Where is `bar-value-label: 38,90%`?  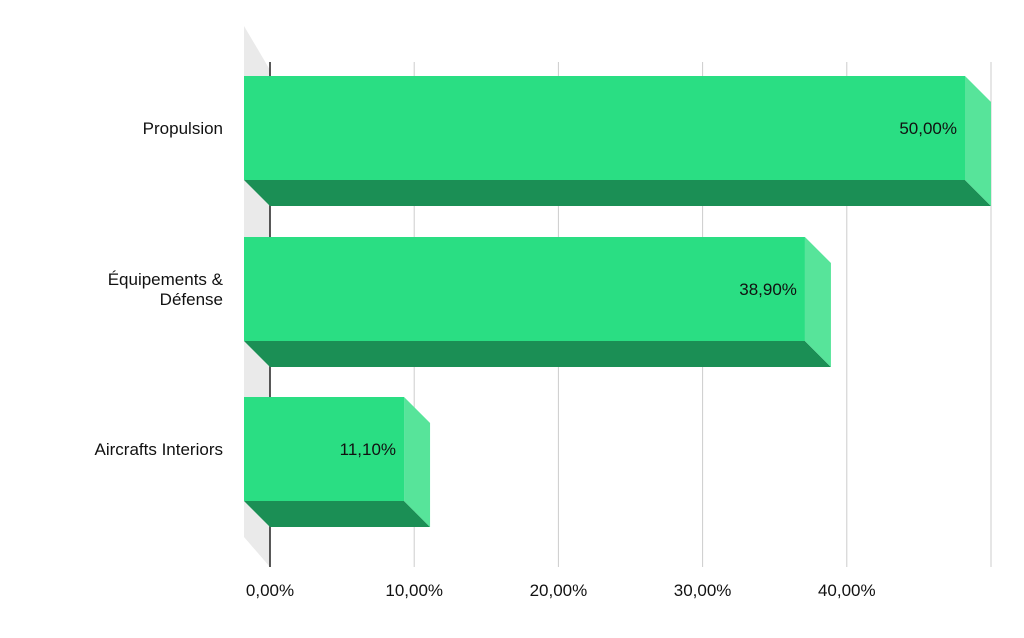 bar-value-label: 38,90% is located at coordinates (768, 289).